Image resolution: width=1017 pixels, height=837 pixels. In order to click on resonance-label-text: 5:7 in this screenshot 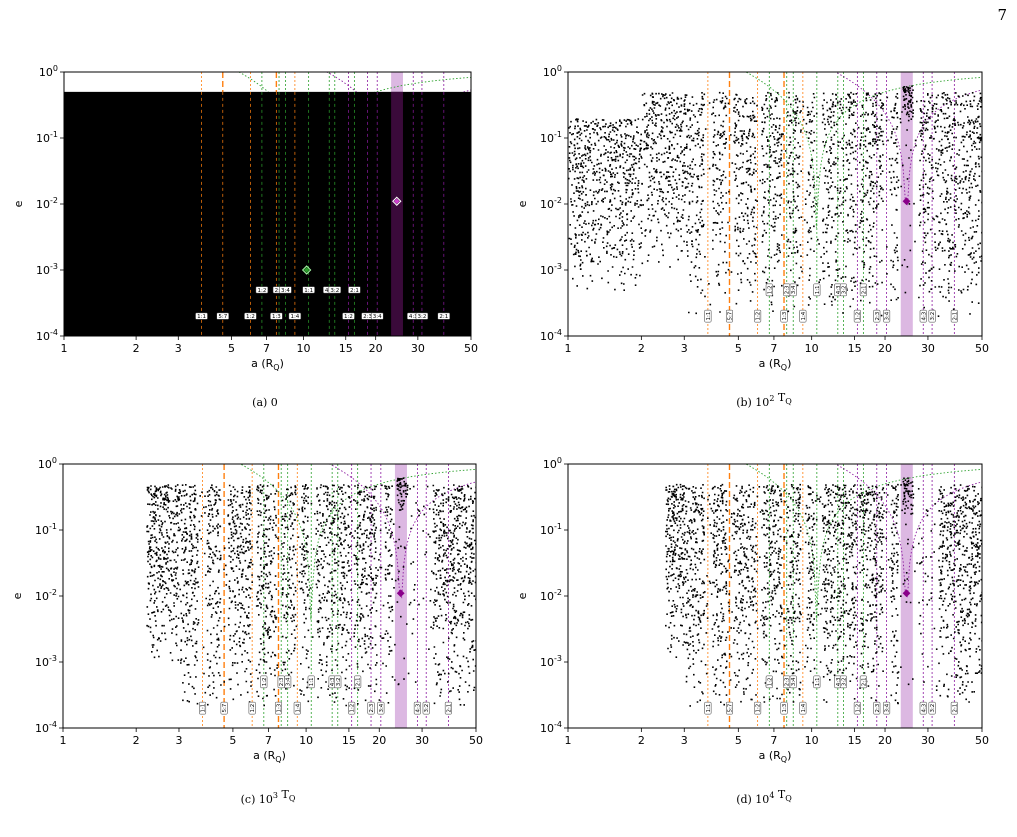, I will do `click(730, 315)`.